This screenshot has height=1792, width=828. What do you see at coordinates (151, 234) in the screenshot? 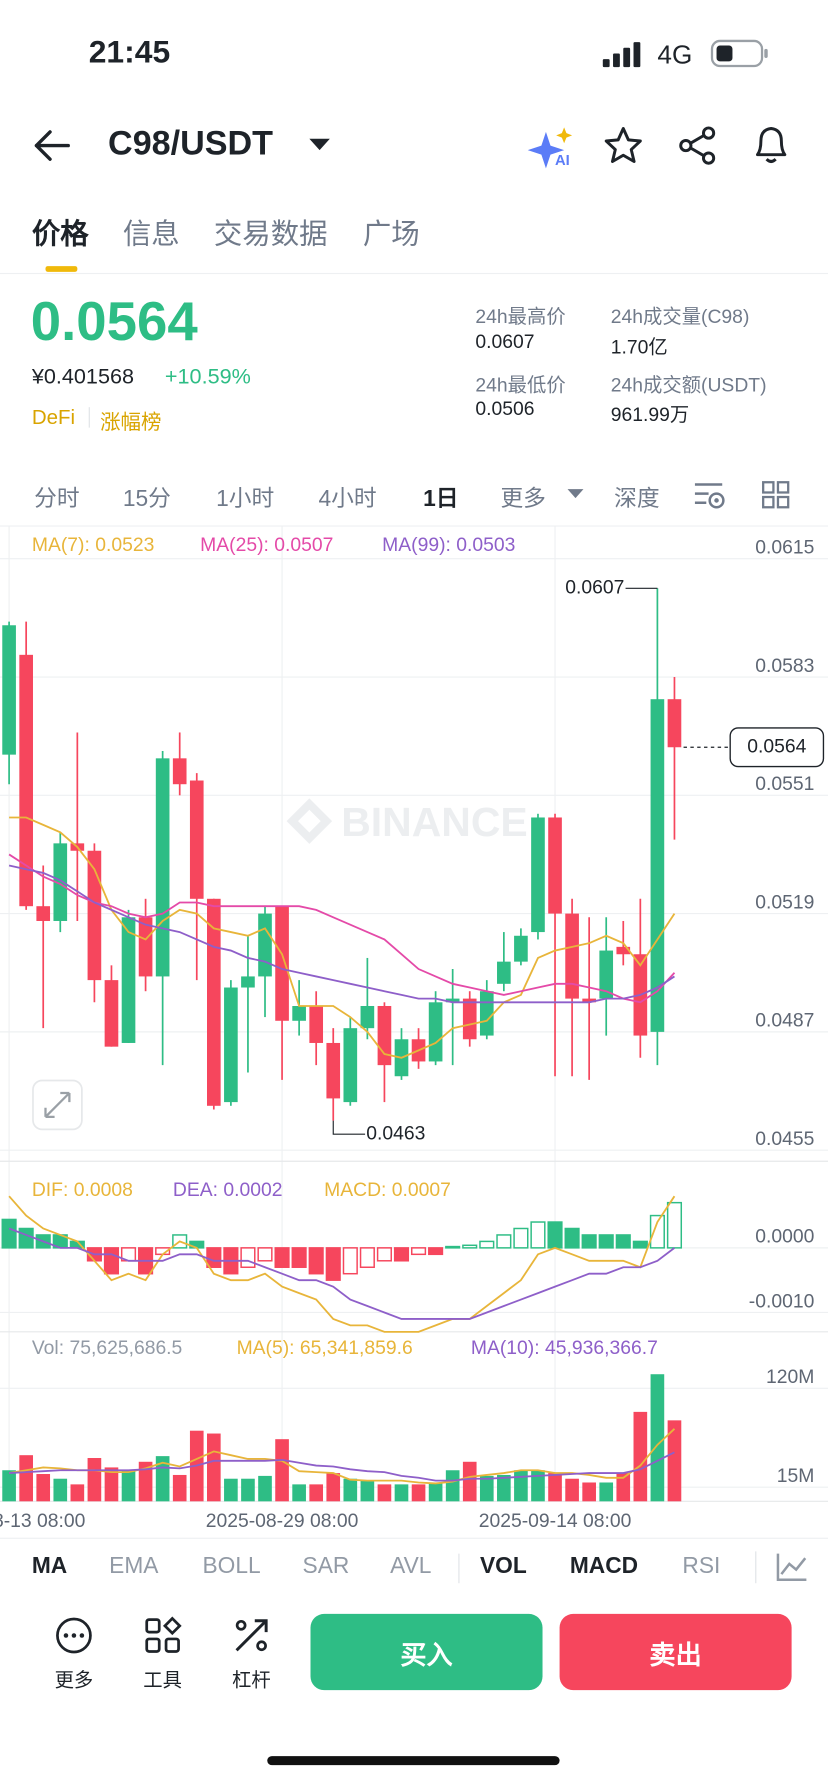
I see `tab: 信息` at bounding box center [151, 234].